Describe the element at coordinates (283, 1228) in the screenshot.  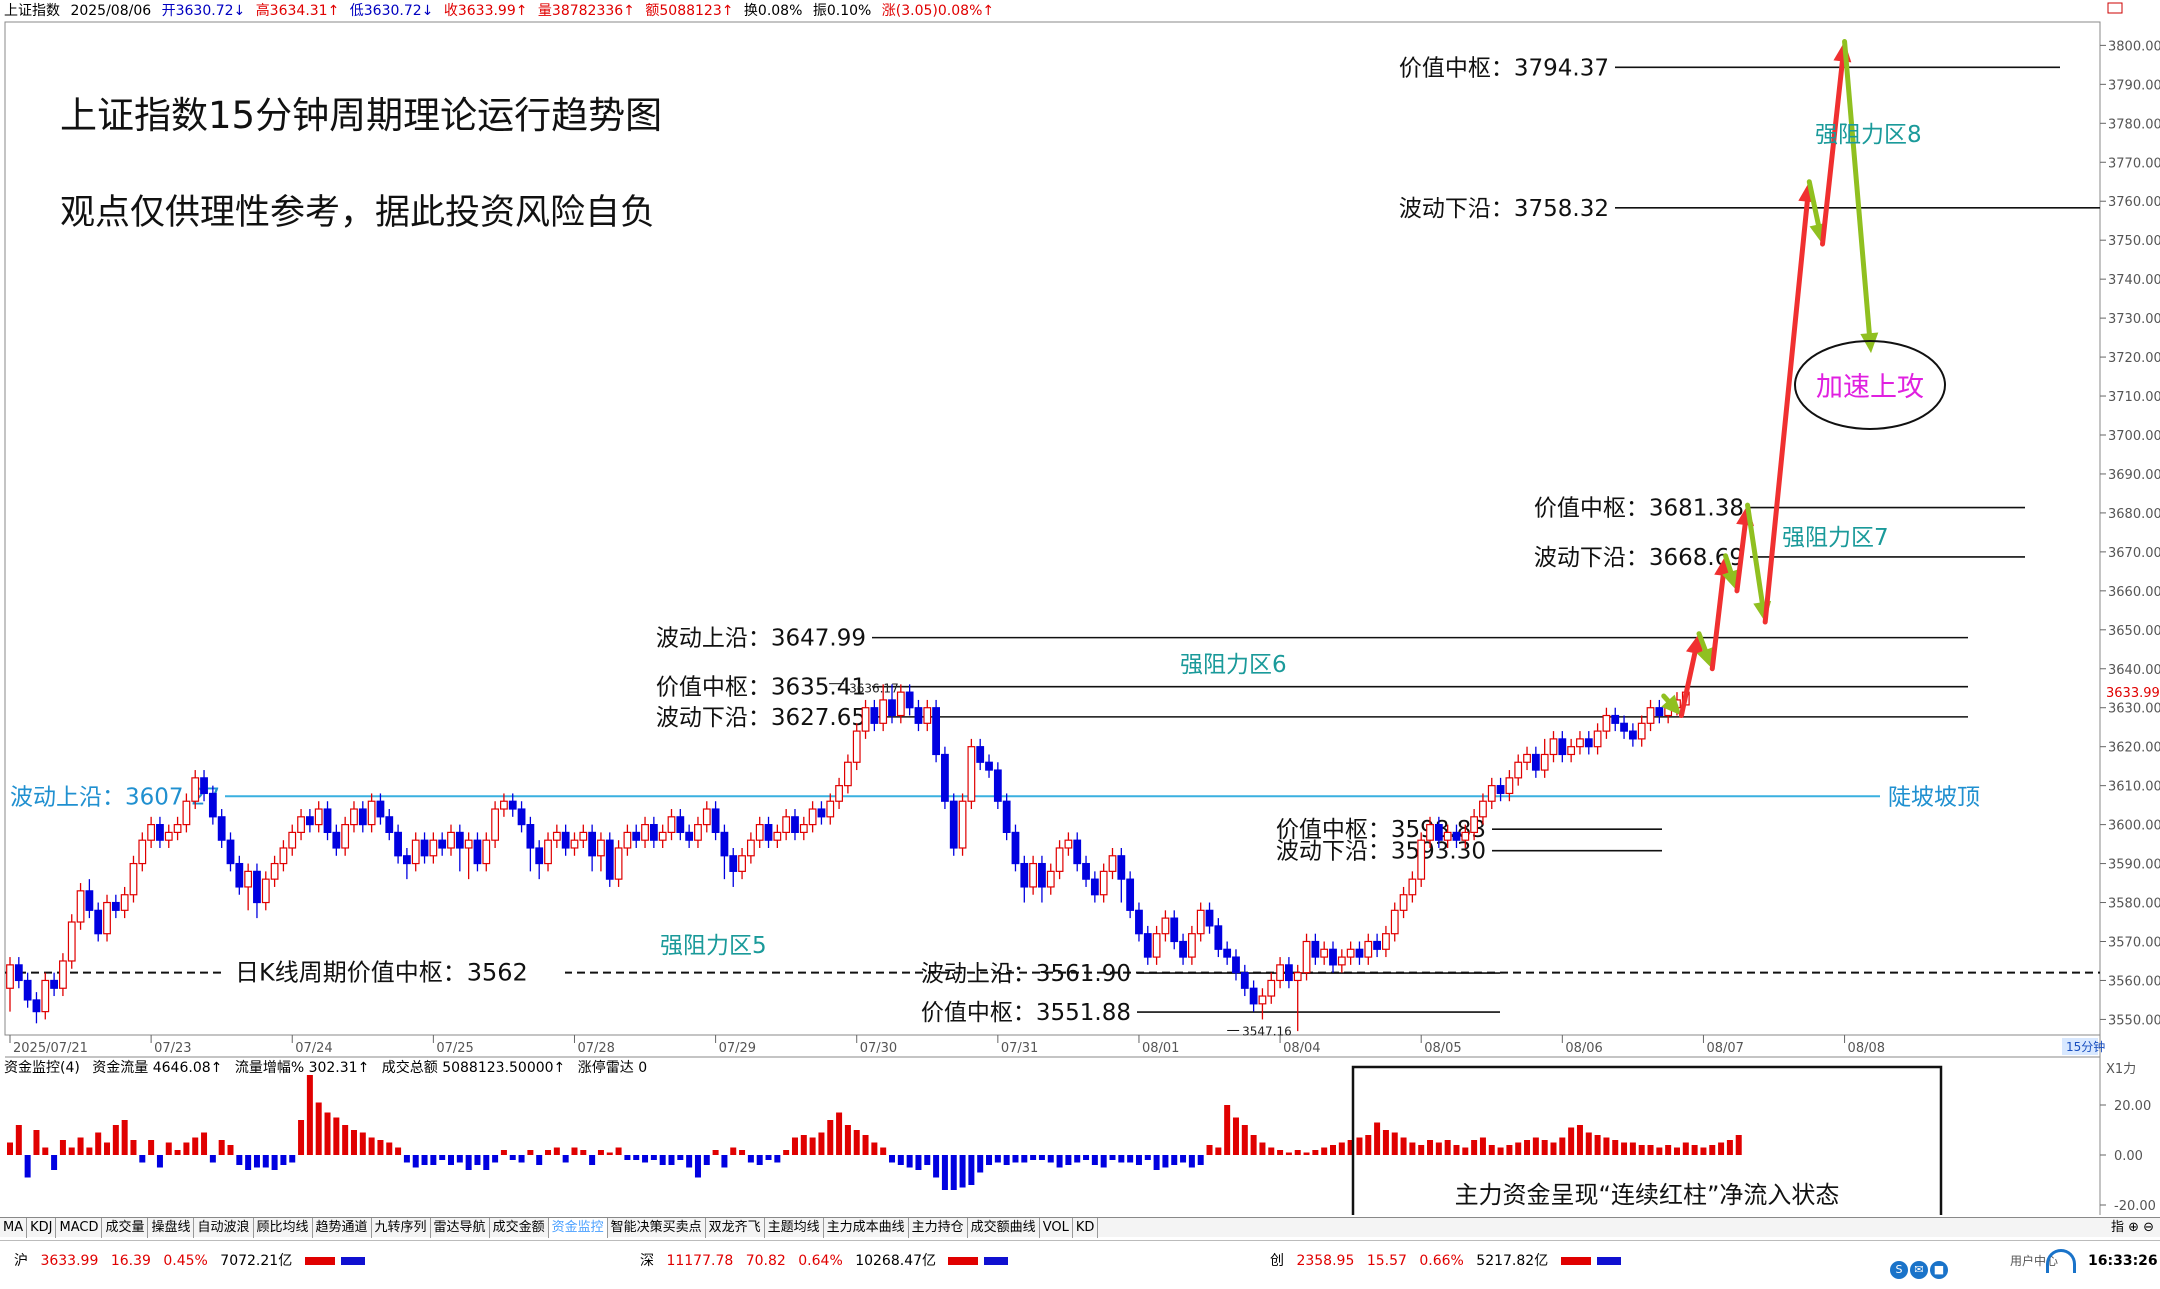
I see `tab-6: 顾比均线` at that location.